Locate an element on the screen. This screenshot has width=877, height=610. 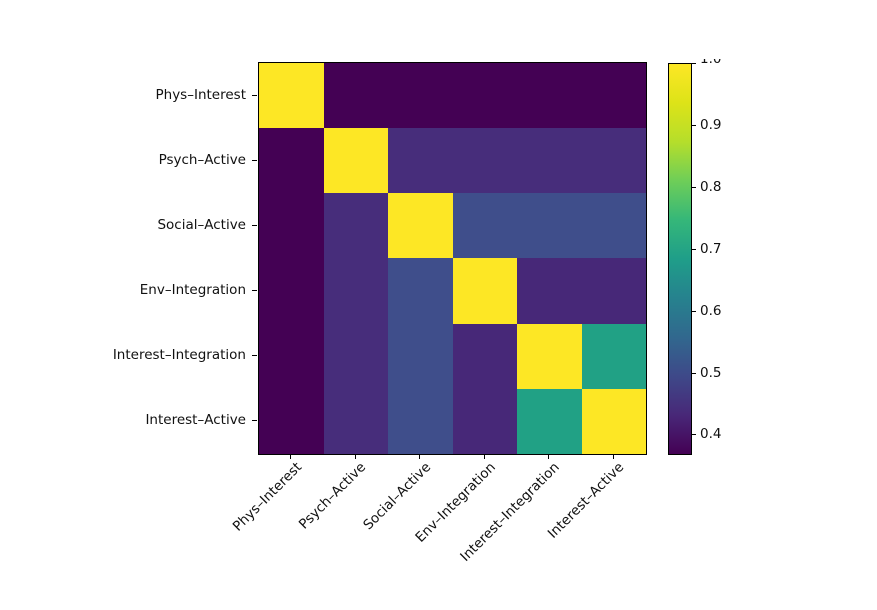
colorbar-tick-label: 1.0 is located at coordinates (714, 61).